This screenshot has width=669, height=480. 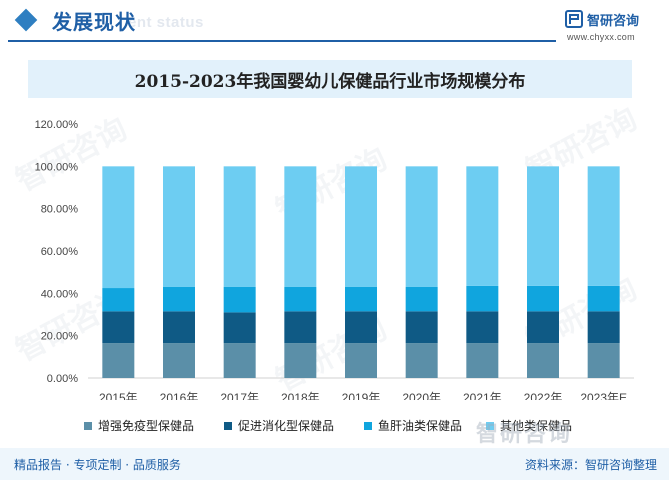 What do you see at coordinates (97, 465) in the screenshot?
I see `footer-slogan: 精品报告 · 专项定制 · 品质服务` at bounding box center [97, 465].